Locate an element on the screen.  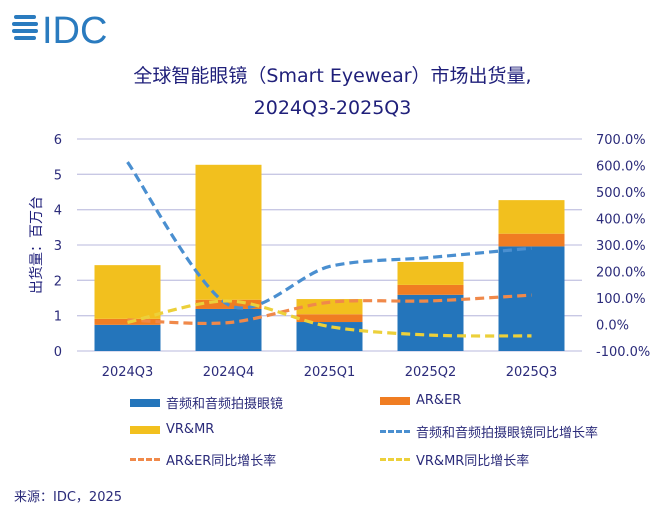
legend-label: 音频和音频拍摄眼镜 is located at coordinates (225, 404).